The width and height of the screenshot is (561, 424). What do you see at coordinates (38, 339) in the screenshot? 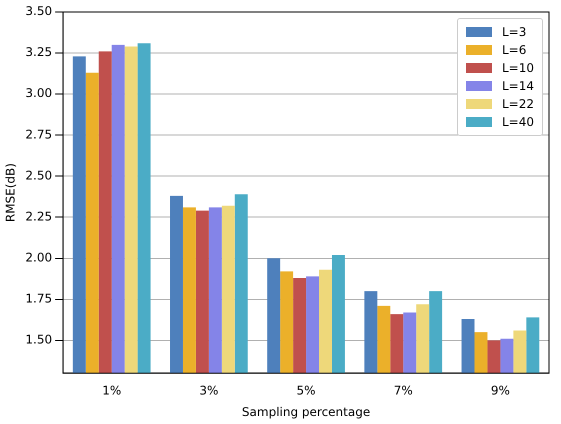
I see `y-tick-label: 1.50` at bounding box center [38, 339].